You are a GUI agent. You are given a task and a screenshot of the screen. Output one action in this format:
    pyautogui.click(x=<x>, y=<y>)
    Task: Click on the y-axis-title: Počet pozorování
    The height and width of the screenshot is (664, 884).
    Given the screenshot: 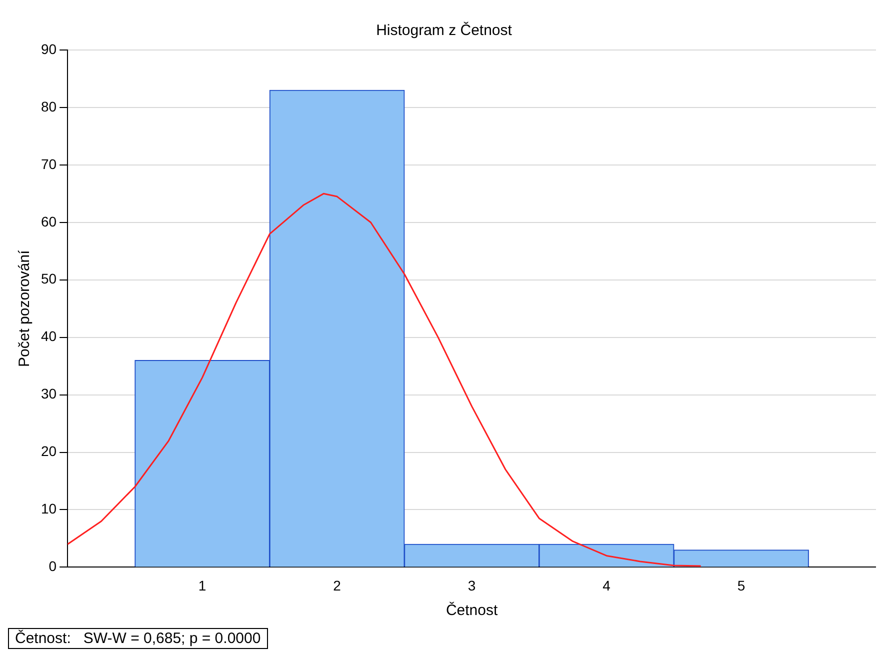 What is the action you would take?
    pyautogui.click(x=25, y=308)
    